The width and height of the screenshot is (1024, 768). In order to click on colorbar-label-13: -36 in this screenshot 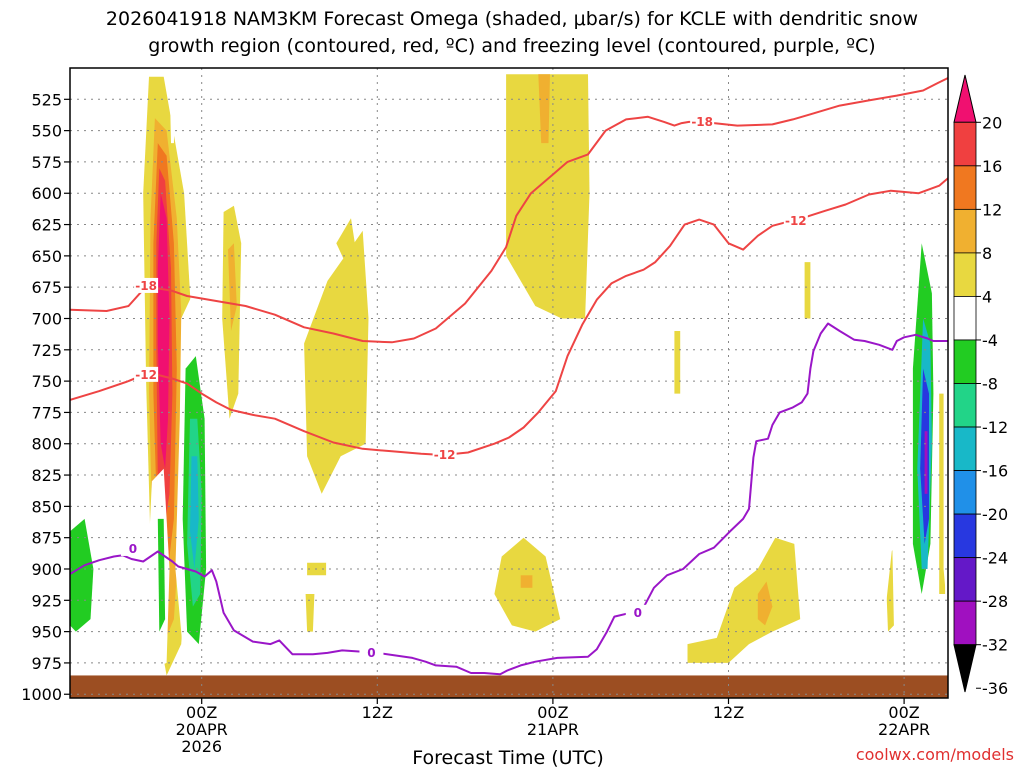, I will do `click(995, 688)`.